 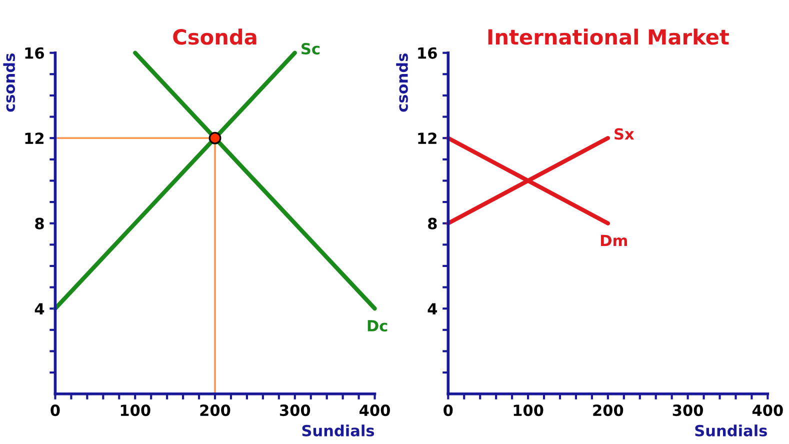 What do you see at coordinates (378, 326) in the screenshot?
I see `series-label: Dc` at bounding box center [378, 326].